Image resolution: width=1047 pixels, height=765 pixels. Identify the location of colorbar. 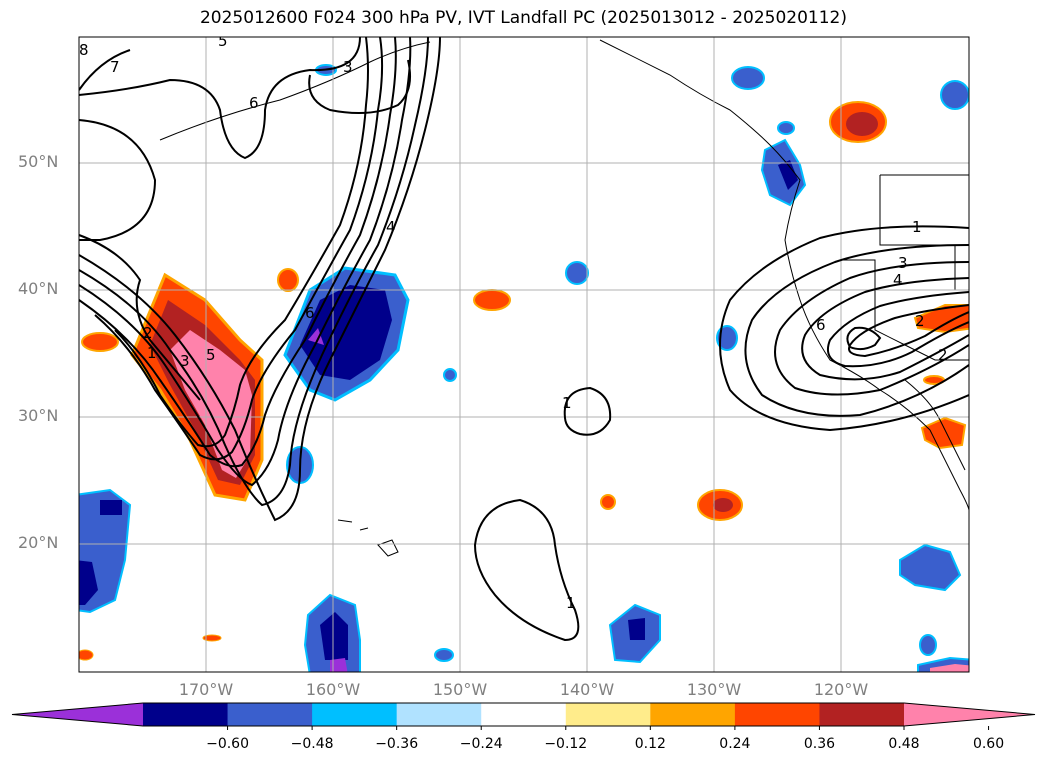
(523, 716).